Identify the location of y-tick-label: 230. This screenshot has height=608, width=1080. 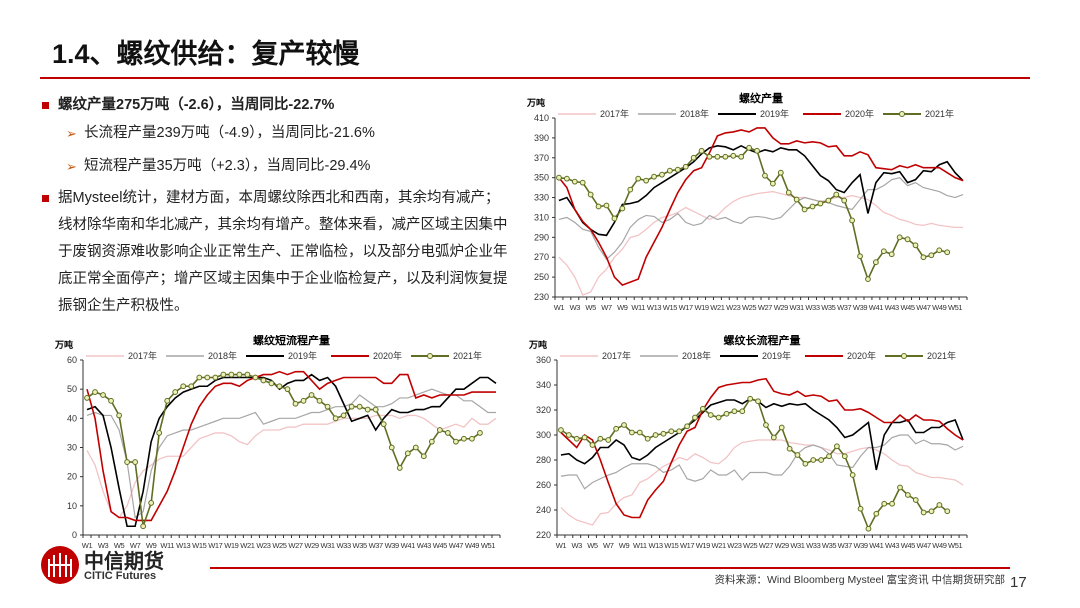
(541, 297).